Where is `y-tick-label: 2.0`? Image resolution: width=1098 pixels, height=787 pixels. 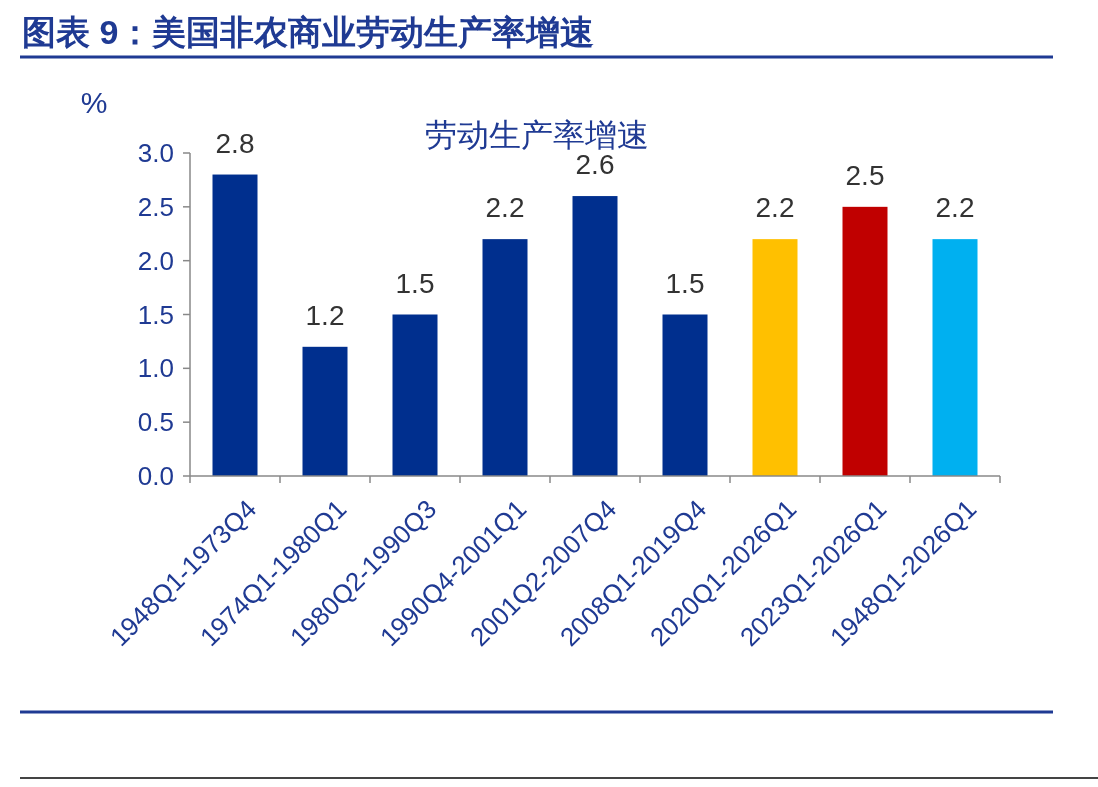 y-tick-label: 2.0 is located at coordinates (155, 260).